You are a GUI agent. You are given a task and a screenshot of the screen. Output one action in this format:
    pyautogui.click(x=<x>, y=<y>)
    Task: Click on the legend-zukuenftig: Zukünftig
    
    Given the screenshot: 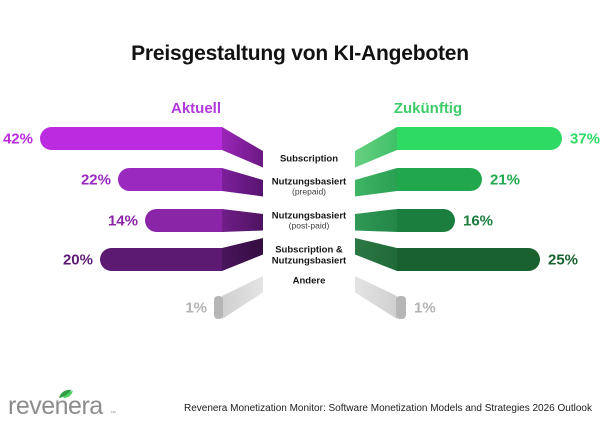 What is the action you would take?
    pyautogui.click(x=428, y=108)
    